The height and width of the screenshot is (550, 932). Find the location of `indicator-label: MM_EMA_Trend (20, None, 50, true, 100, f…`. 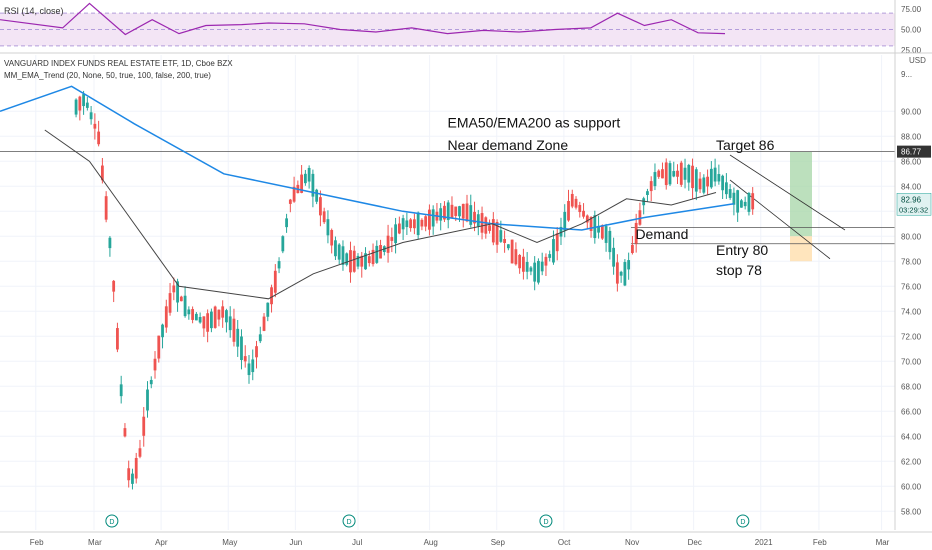

indicator-label: MM_EMA_Trend (20, None, 50, true, 100, f… is located at coordinates (107, 75).